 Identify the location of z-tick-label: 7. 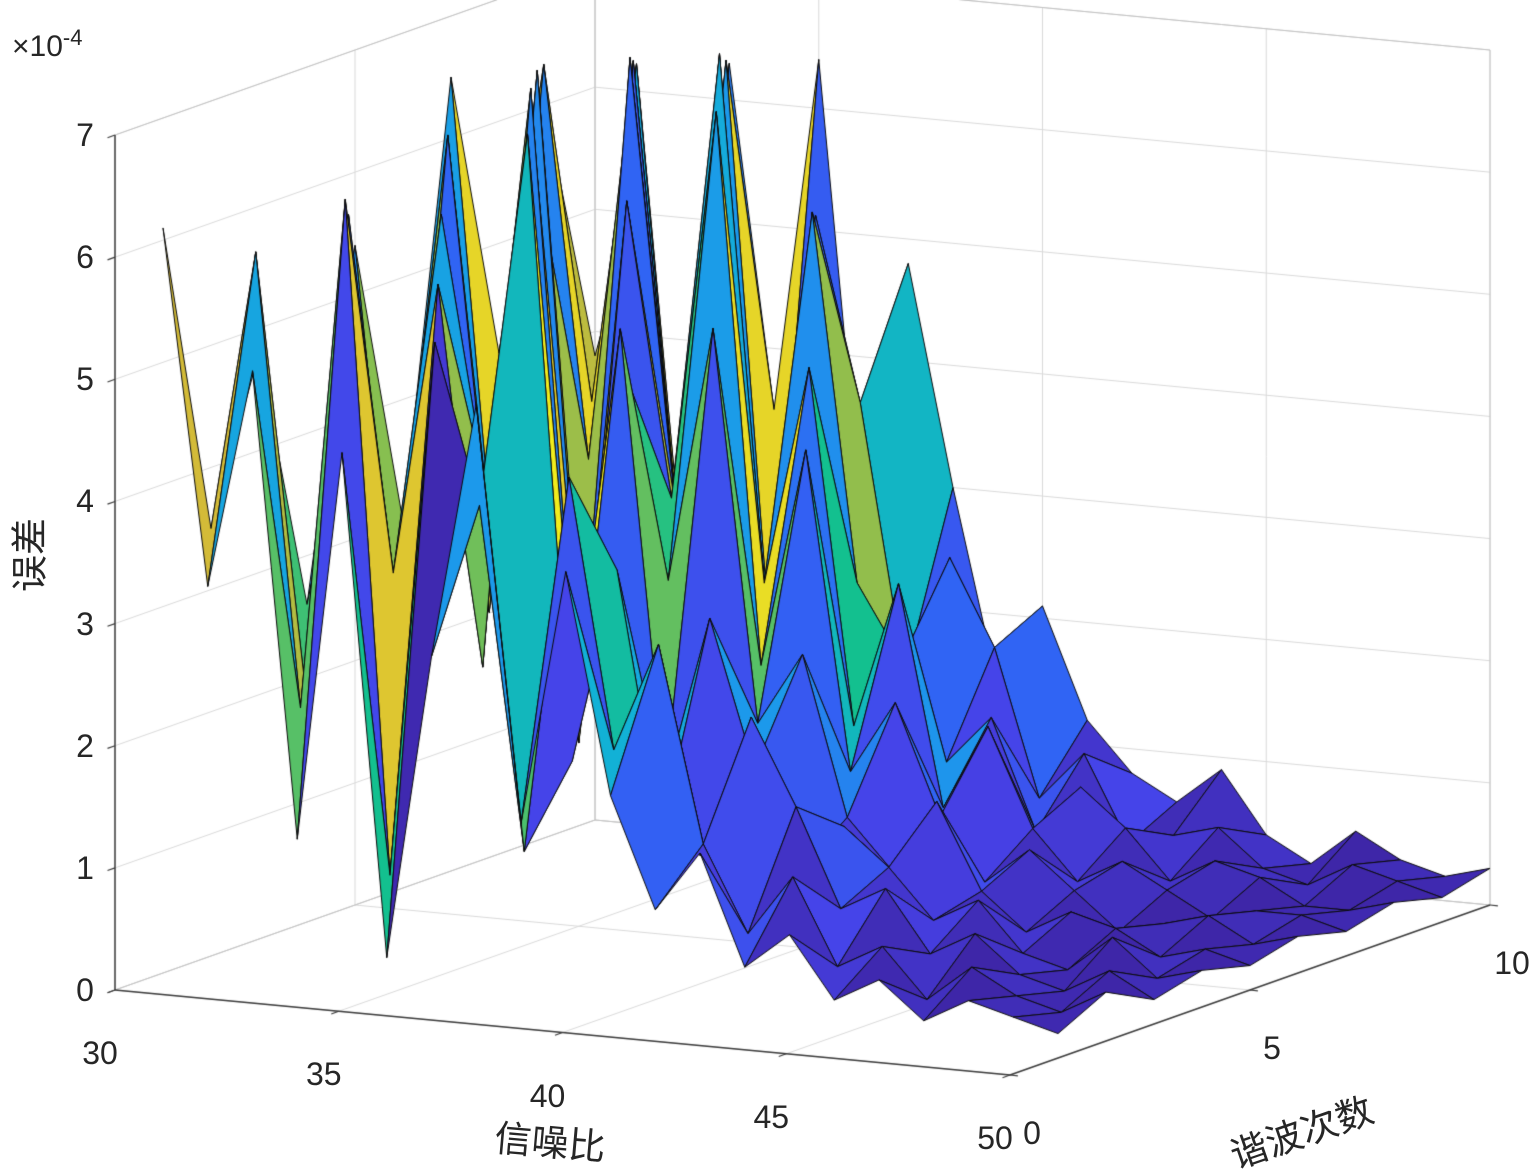
(85, 135).